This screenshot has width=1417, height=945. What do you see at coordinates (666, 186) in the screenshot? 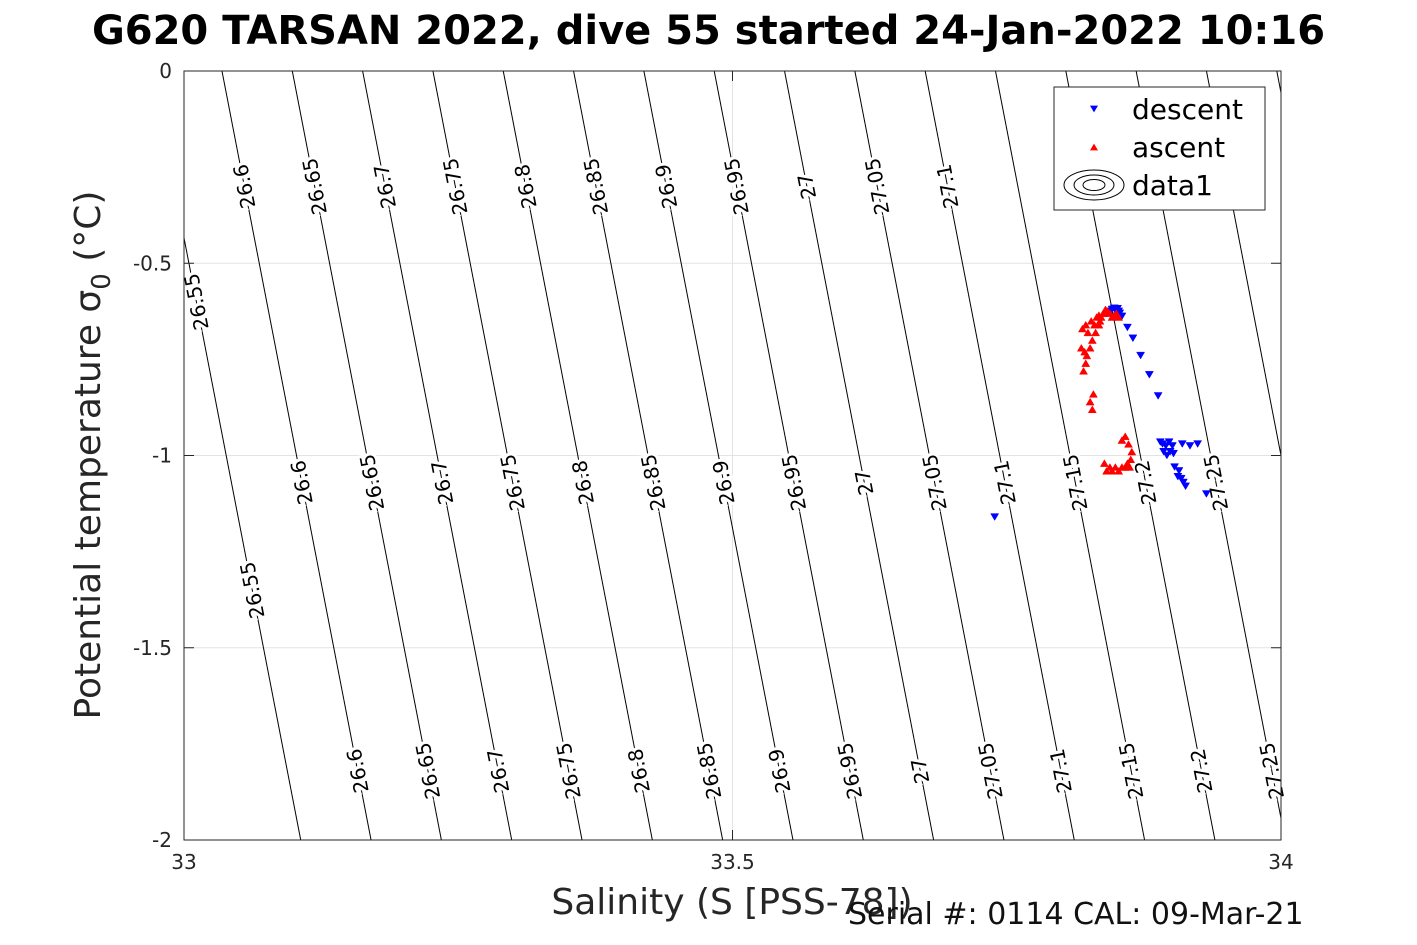
I see `contour-label: 26.9` at bounding box center [666, 186].